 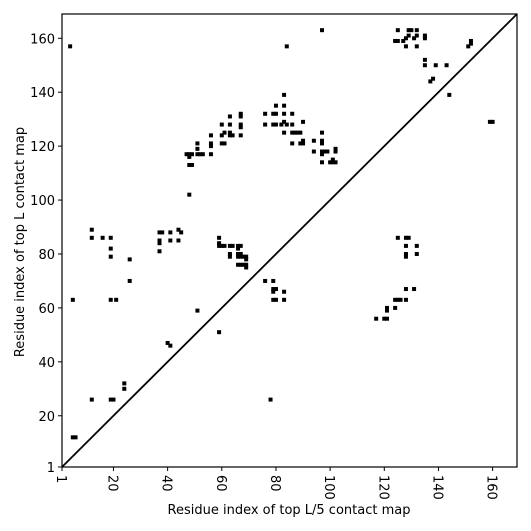 What do you see at coordinates (46, 309) in the screenshot?
I see `y-tick-label: 60` at bounding box center [46, 309].